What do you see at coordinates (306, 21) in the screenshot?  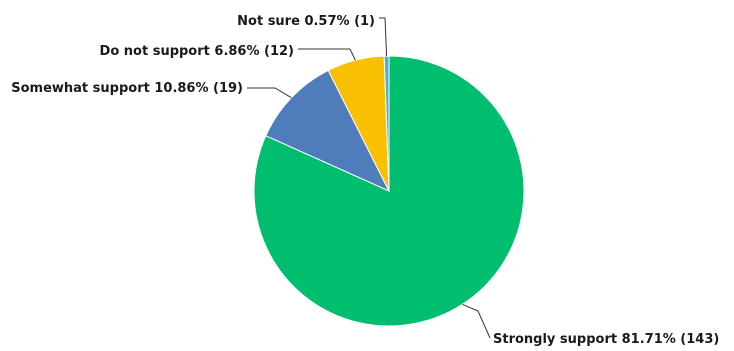 I see `label-not-sure: Not sure 0.57% (1)` at bounding box center [306, 21].